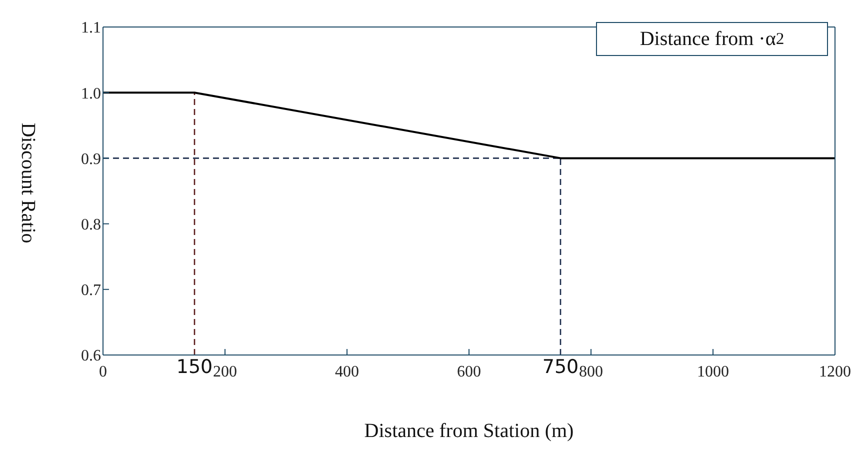 The height and width of the screenshot is (463, 862). Describe the element at coordinates (103, 371) in the screenshot. I see `x-tick-label: 0` at that location.